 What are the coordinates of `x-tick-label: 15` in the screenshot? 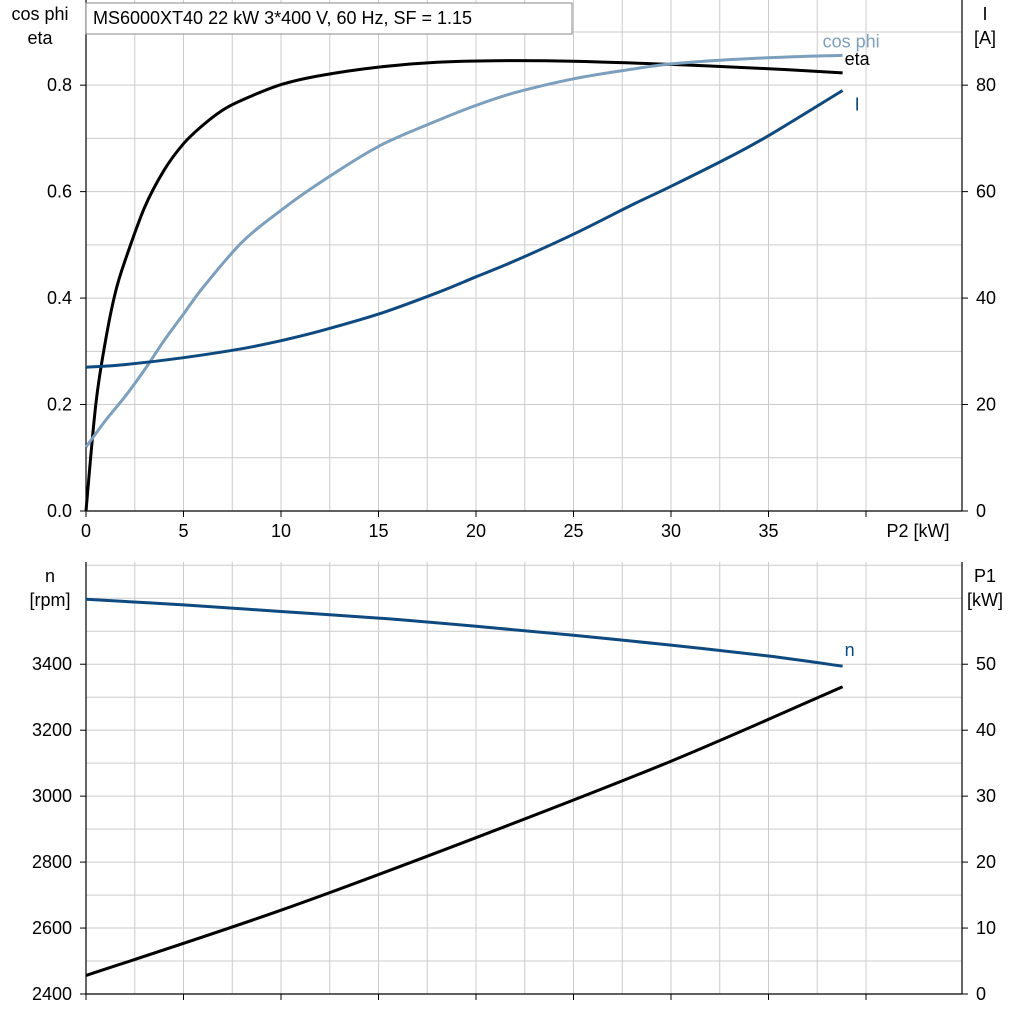 It's located at (378, 531).